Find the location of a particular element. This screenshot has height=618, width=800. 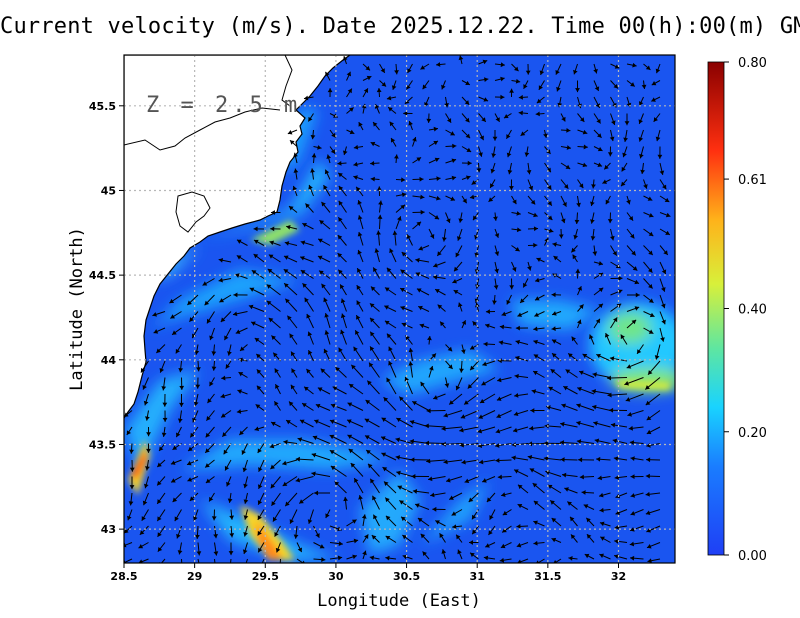

colorbar-label: 0.20 is located at coordinates (752, 433).